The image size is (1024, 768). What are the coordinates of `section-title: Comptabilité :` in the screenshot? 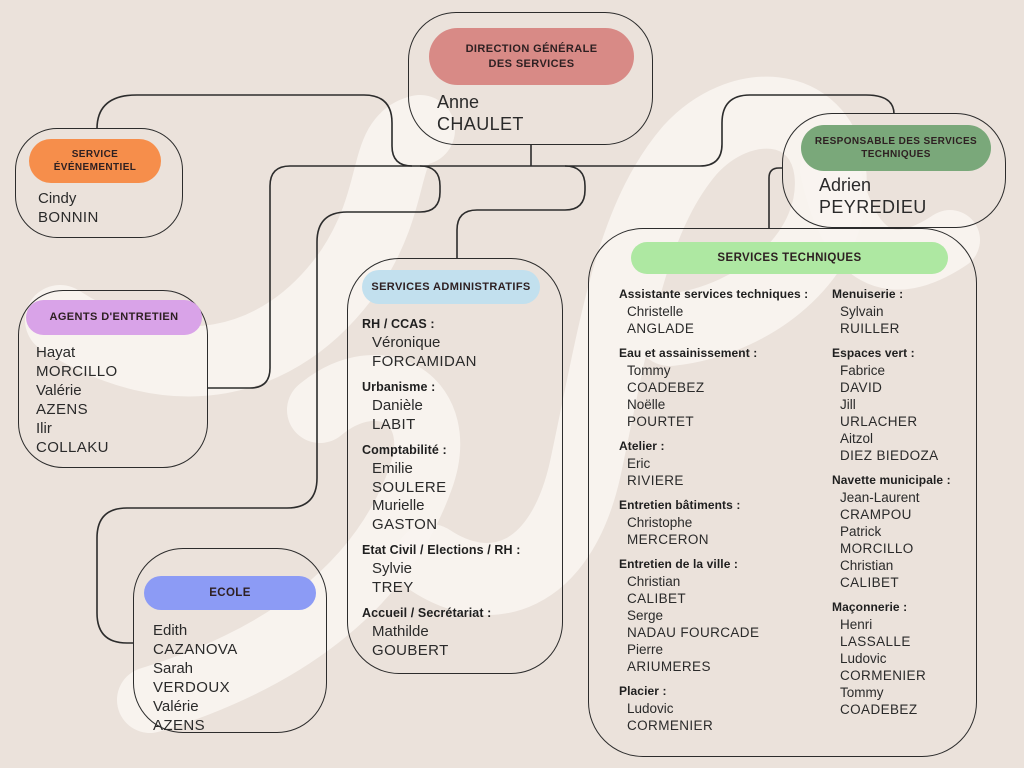 It's located at (404, 450).